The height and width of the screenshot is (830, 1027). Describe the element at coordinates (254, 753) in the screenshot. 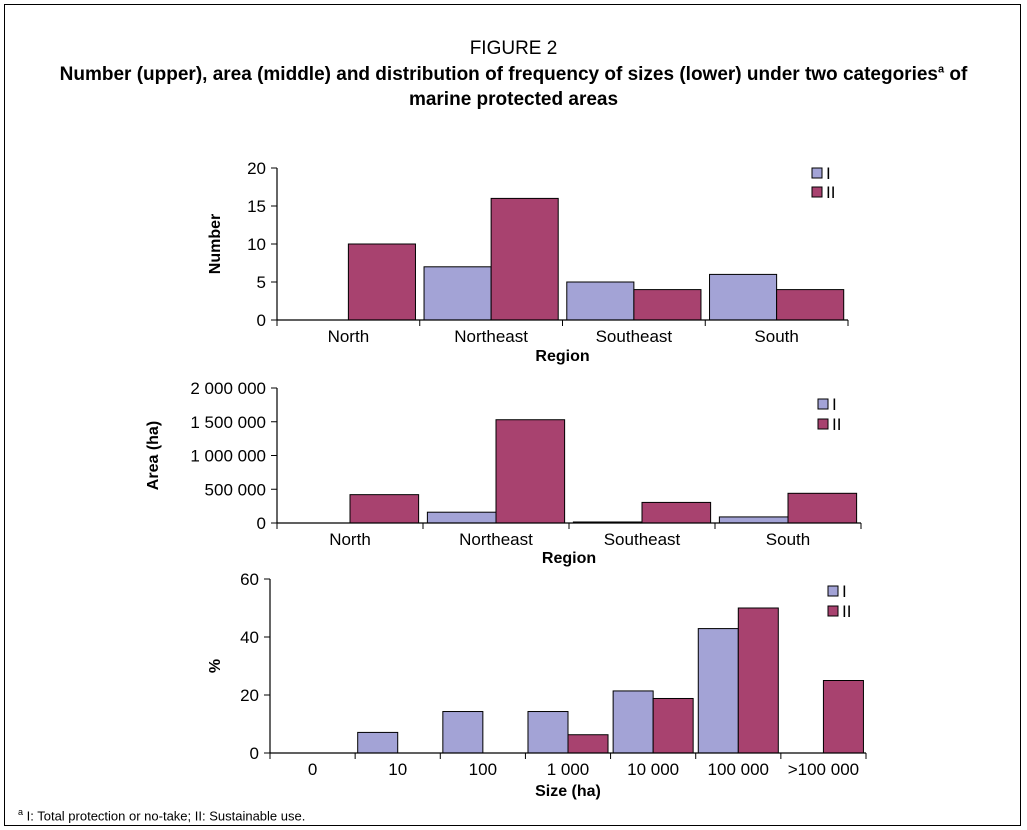

I see `chart3-y-tick-label-0: 0` at that location.